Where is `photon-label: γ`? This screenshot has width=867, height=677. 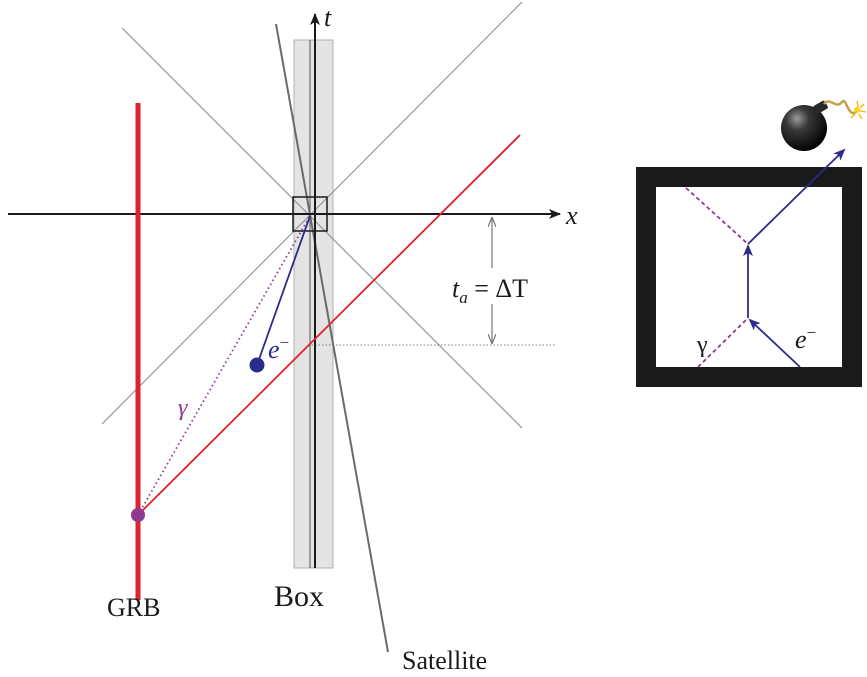 photon-label: γ is located at coordinates (183, 408).